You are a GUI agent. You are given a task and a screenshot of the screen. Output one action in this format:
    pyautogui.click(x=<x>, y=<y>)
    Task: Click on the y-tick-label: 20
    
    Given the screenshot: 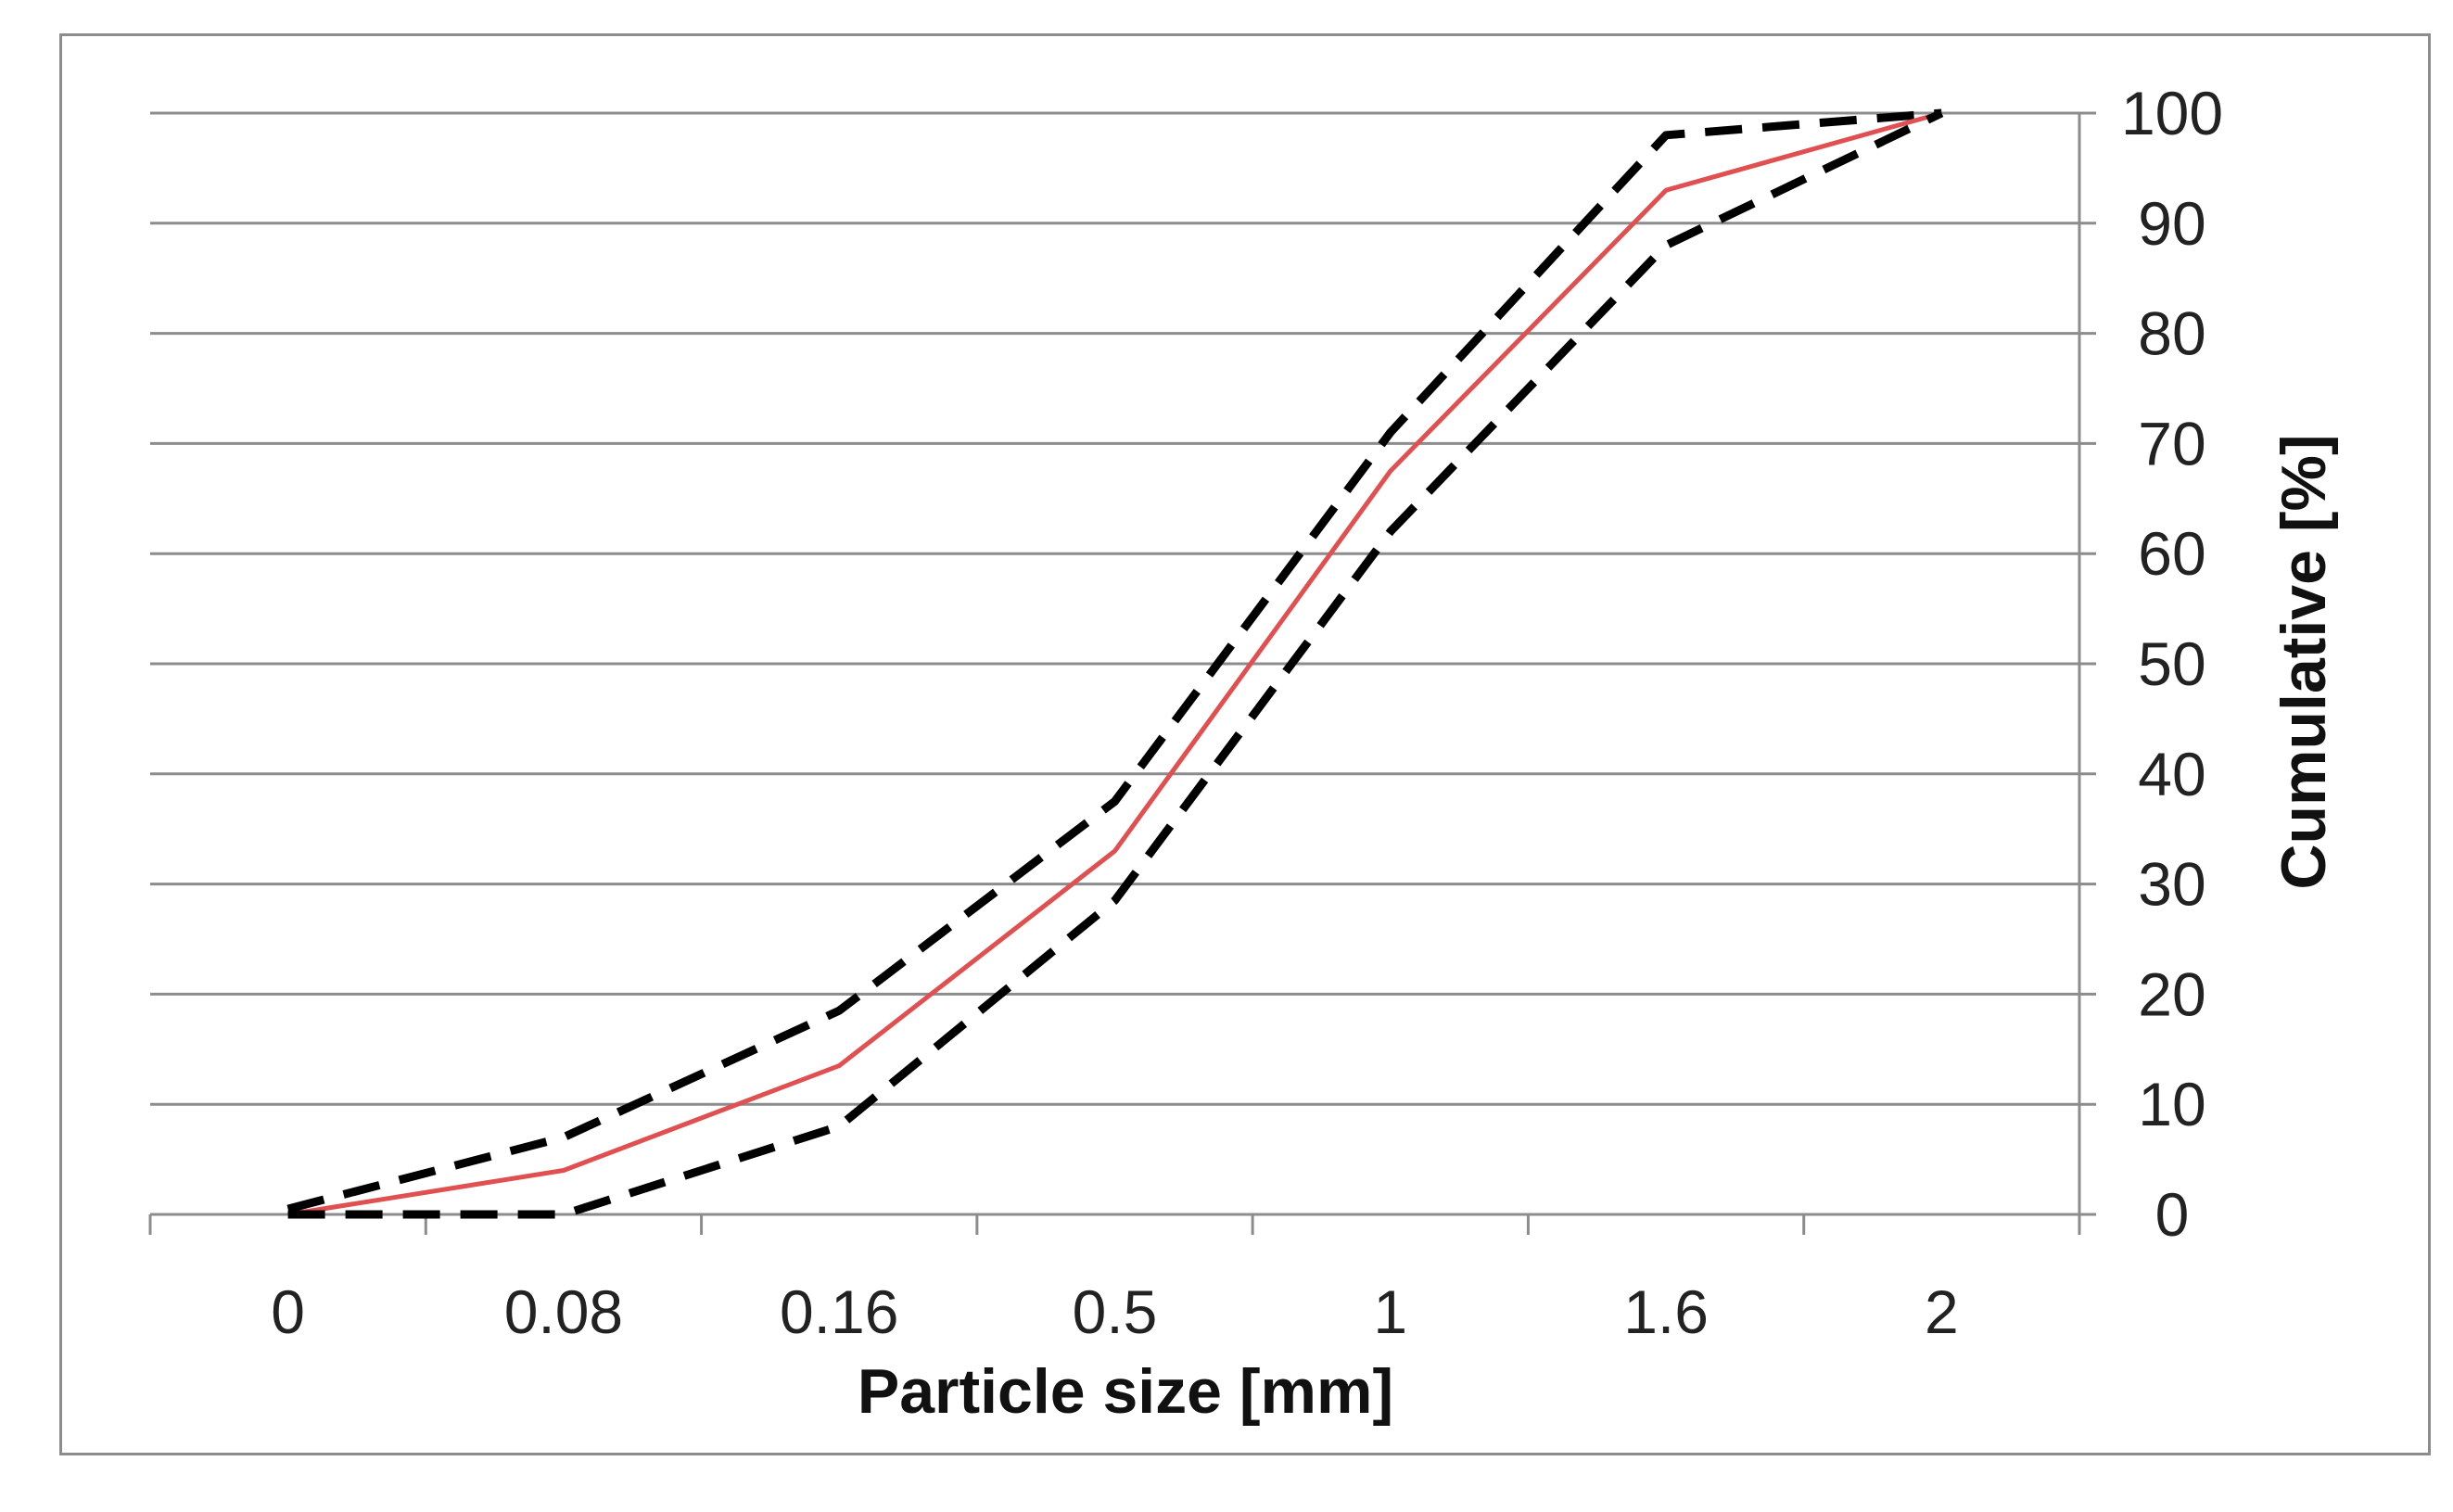 What is the action you would take?
    pyautogui.click(x=2171, y=993)
    